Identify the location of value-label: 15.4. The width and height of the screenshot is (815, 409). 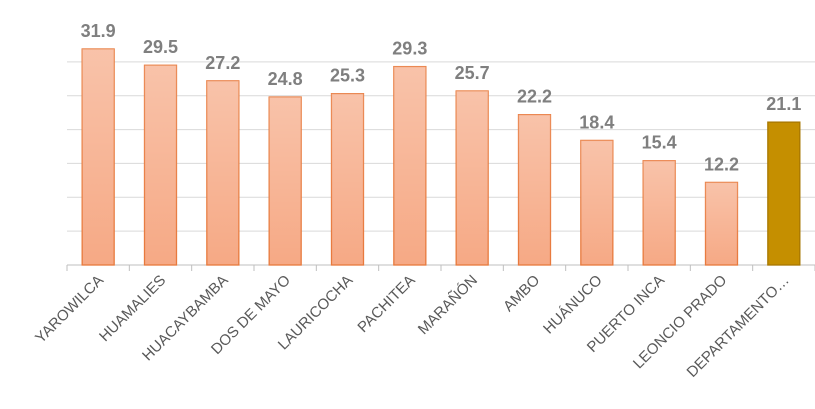
(659, 143).